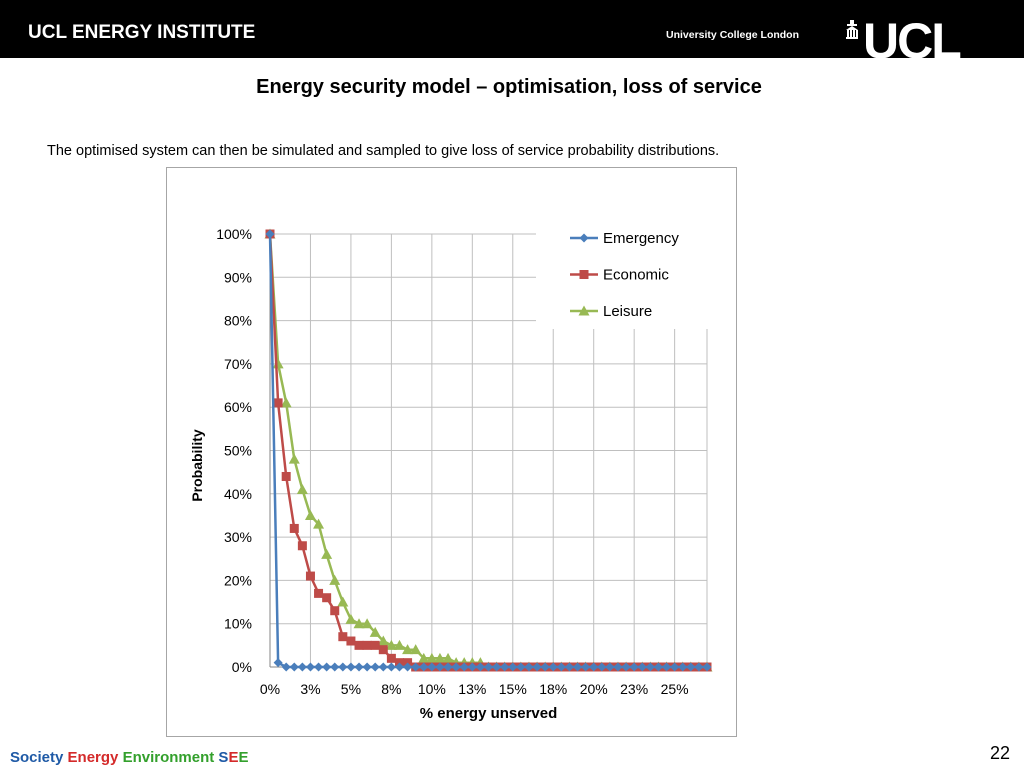 This screenshot has width=1024, height=768. I want to click on y-tick-label: 40%, so click(238, 494).